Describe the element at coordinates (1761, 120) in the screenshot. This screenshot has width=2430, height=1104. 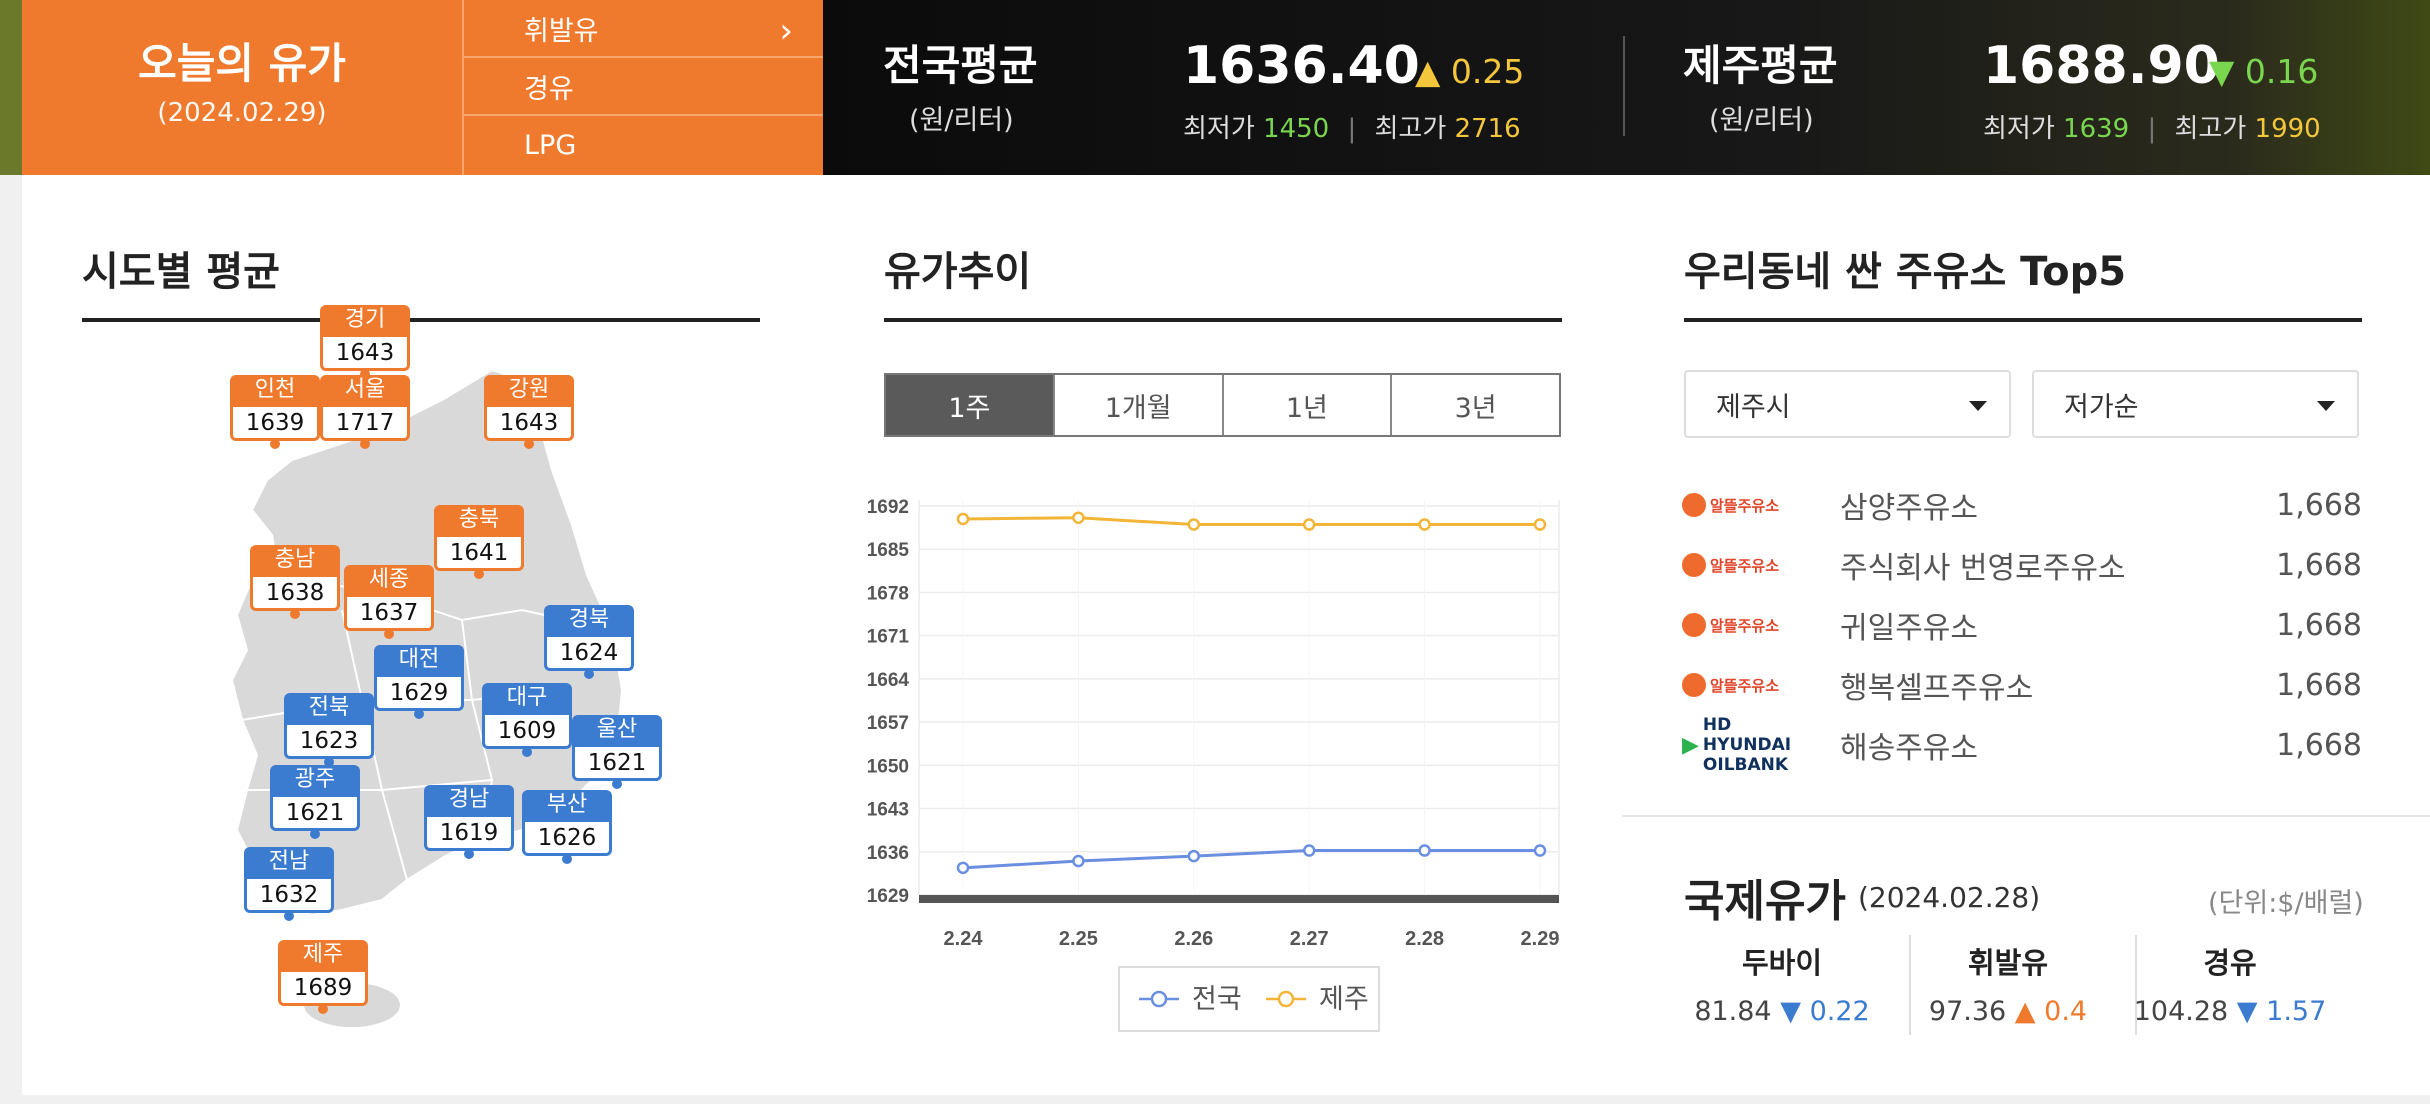
I see `jeju-unit: (원/리터)` at that location.